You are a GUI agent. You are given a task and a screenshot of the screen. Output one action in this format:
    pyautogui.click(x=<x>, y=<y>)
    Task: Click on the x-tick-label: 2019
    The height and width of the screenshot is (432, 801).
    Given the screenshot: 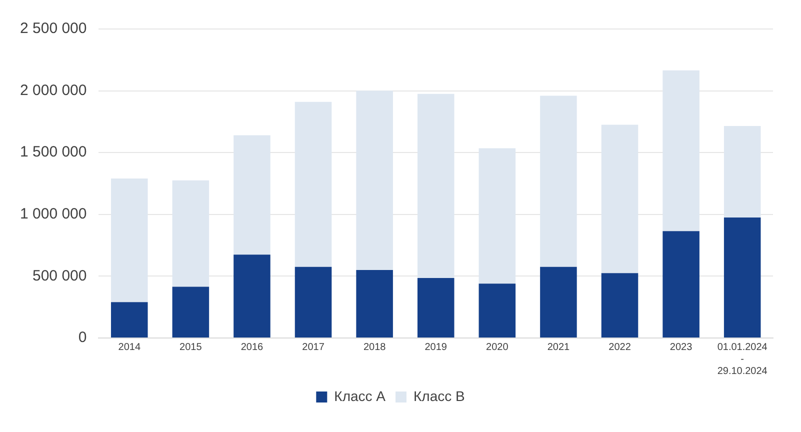 What is the action you would take?
    pyautogui.click(x=436, y=347)
    